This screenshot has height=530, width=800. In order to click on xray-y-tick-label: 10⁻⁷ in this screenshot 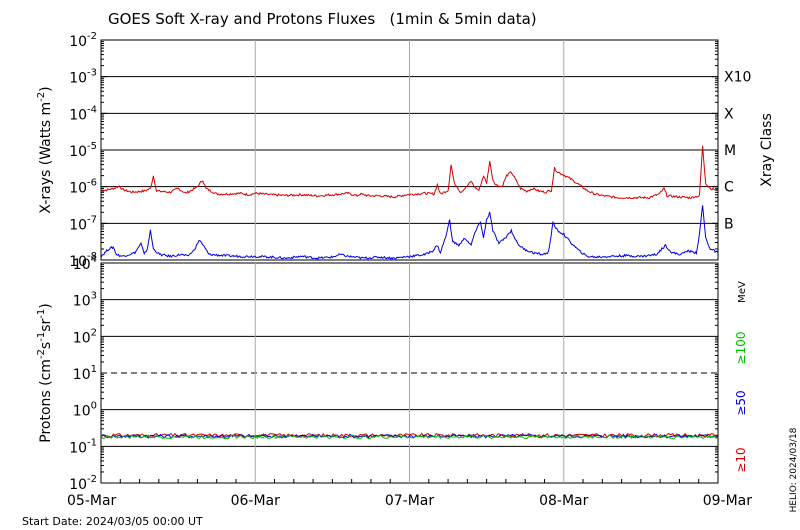, I will do `click(83, 223)`.